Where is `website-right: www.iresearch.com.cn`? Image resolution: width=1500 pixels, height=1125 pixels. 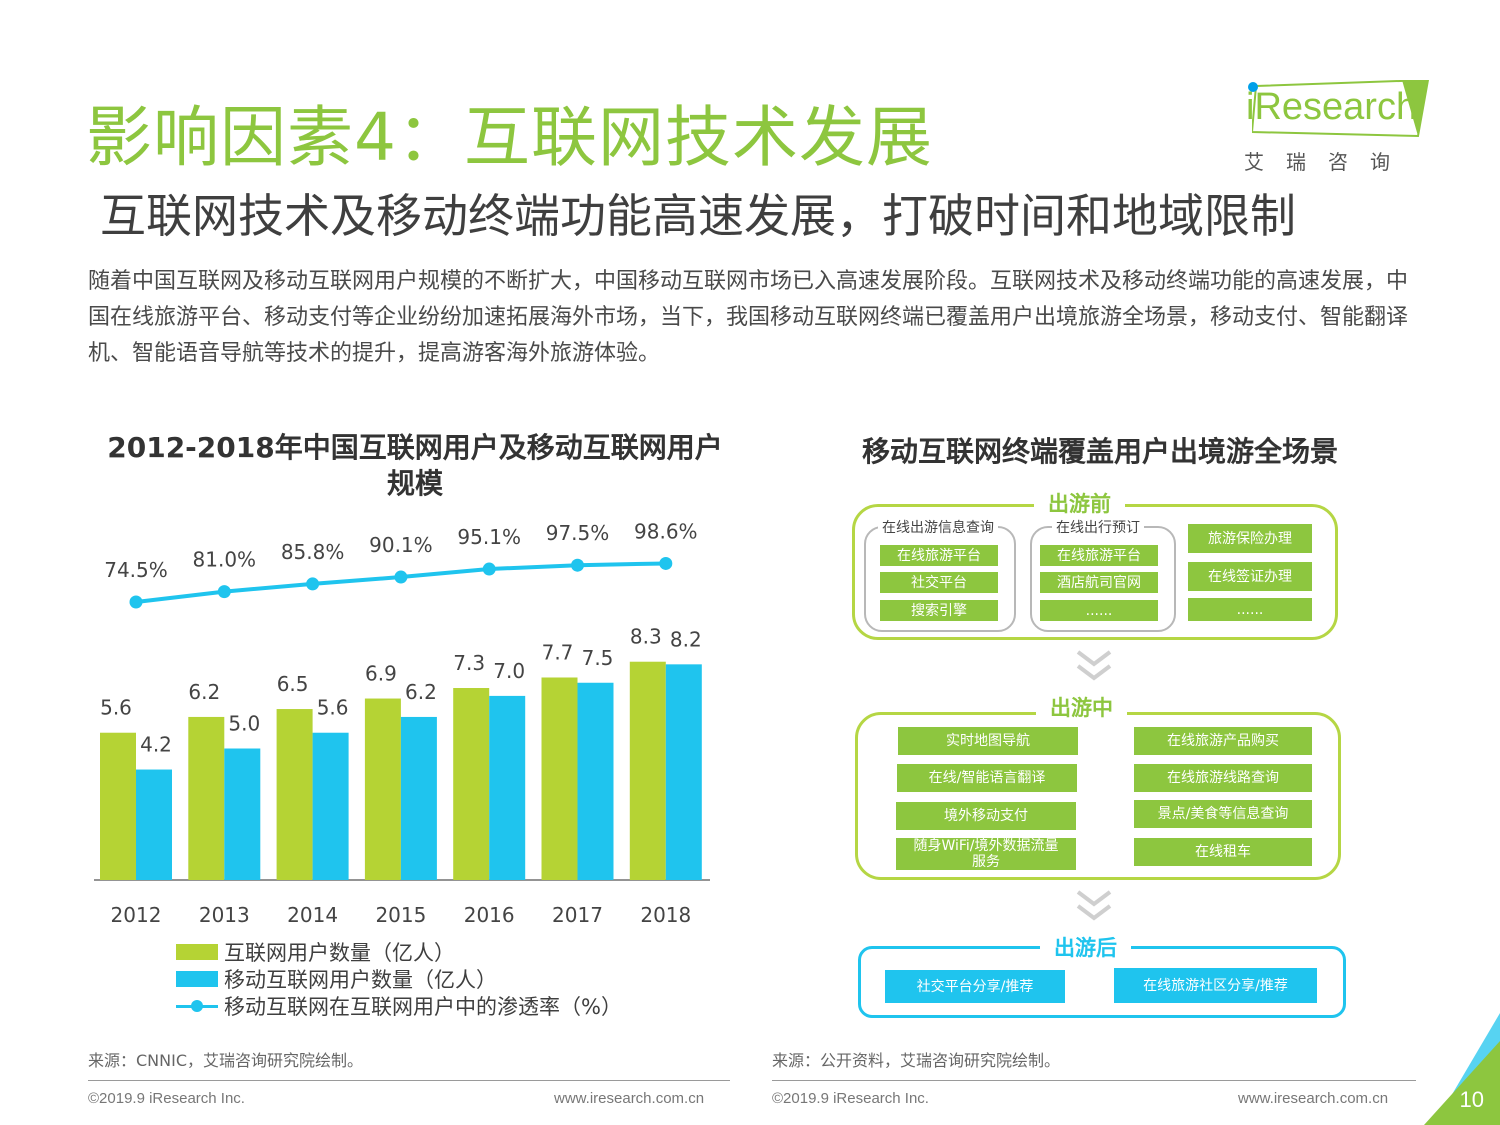
website-right: www.iresearch.com.cn is located at coordinates (1313, 1098).